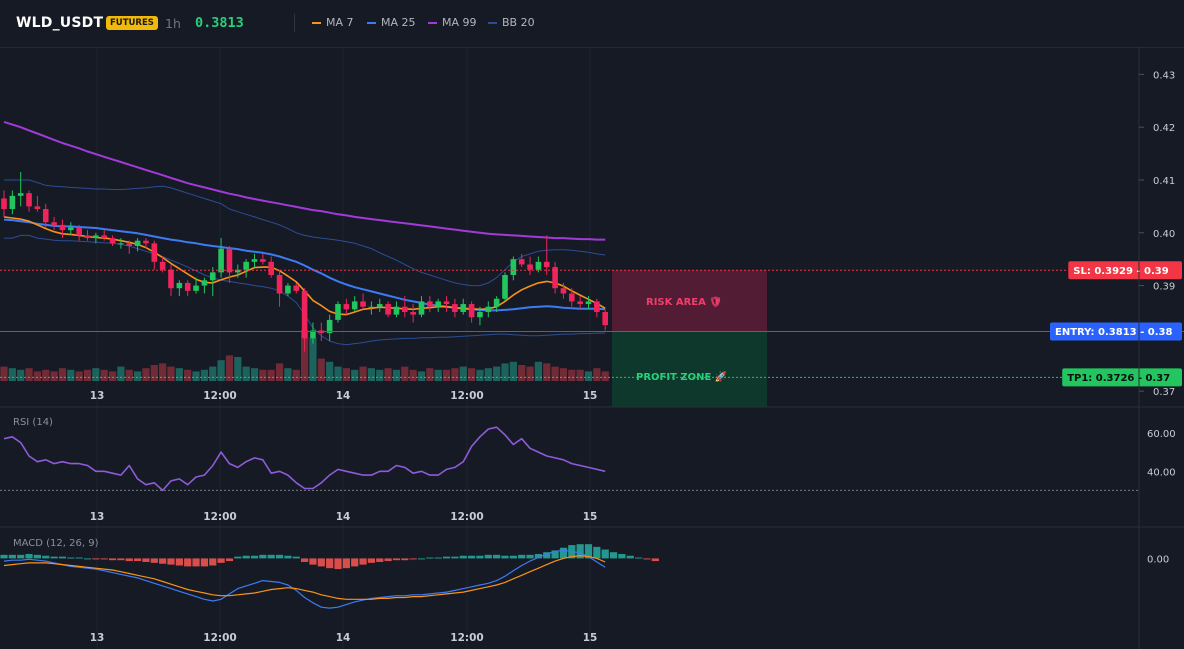 The height and width of the screenshot is (649, 1184). Describe the element at coordinates (398, 22) in the screenshot. I see `legend-ma25-label: MA 25` at that location.